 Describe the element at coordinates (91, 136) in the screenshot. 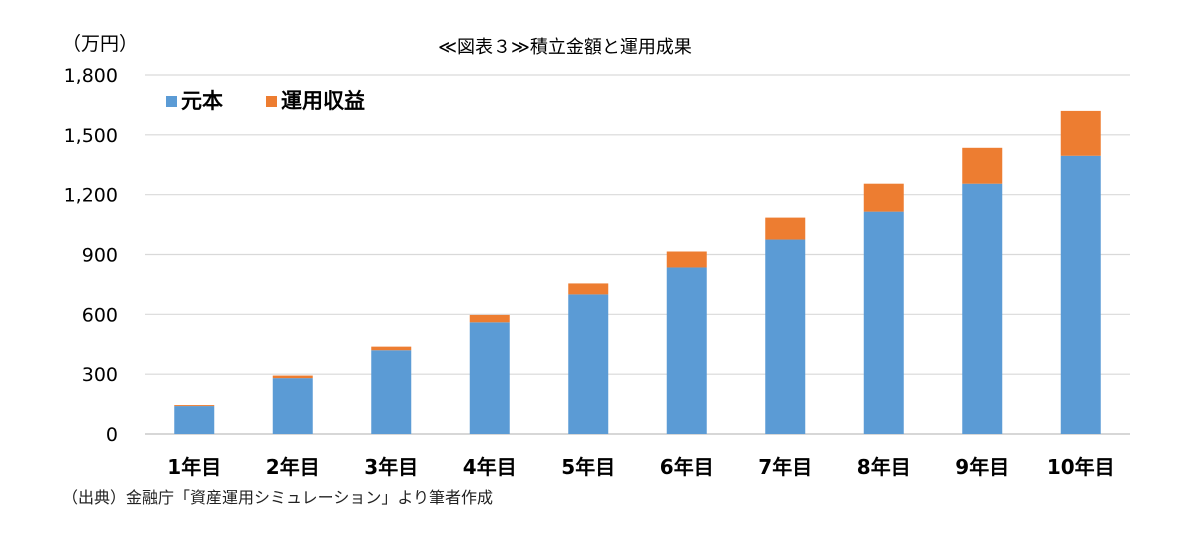

I see `y-tick-label: 1,500` at that location.